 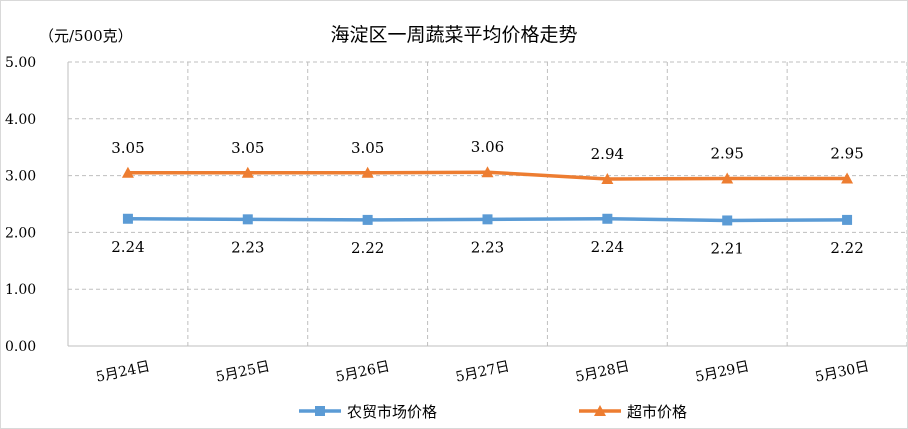 I want to click on data-label: 2.94, so click(x=607, y=154).